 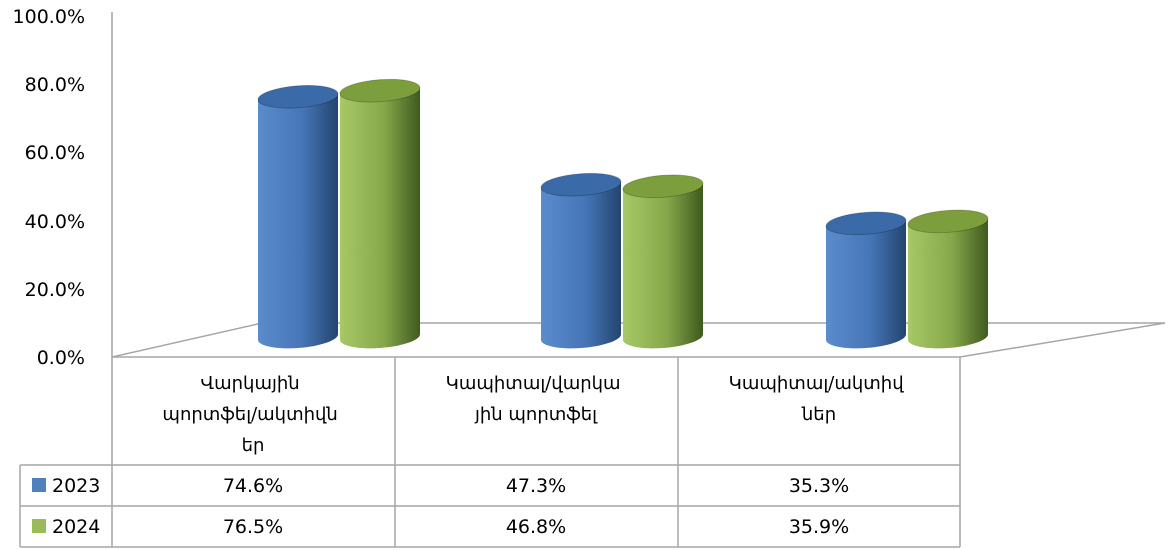 I want to click on y-tick-label: 20.0%, so click(x=55, y=290).